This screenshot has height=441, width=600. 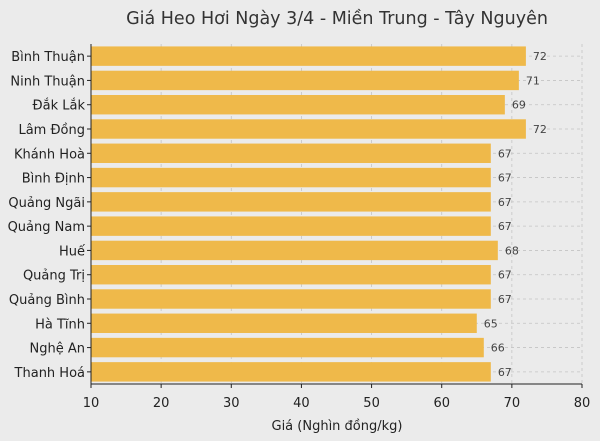 I want to click on data-label: 65, so click(x=491, y=323).